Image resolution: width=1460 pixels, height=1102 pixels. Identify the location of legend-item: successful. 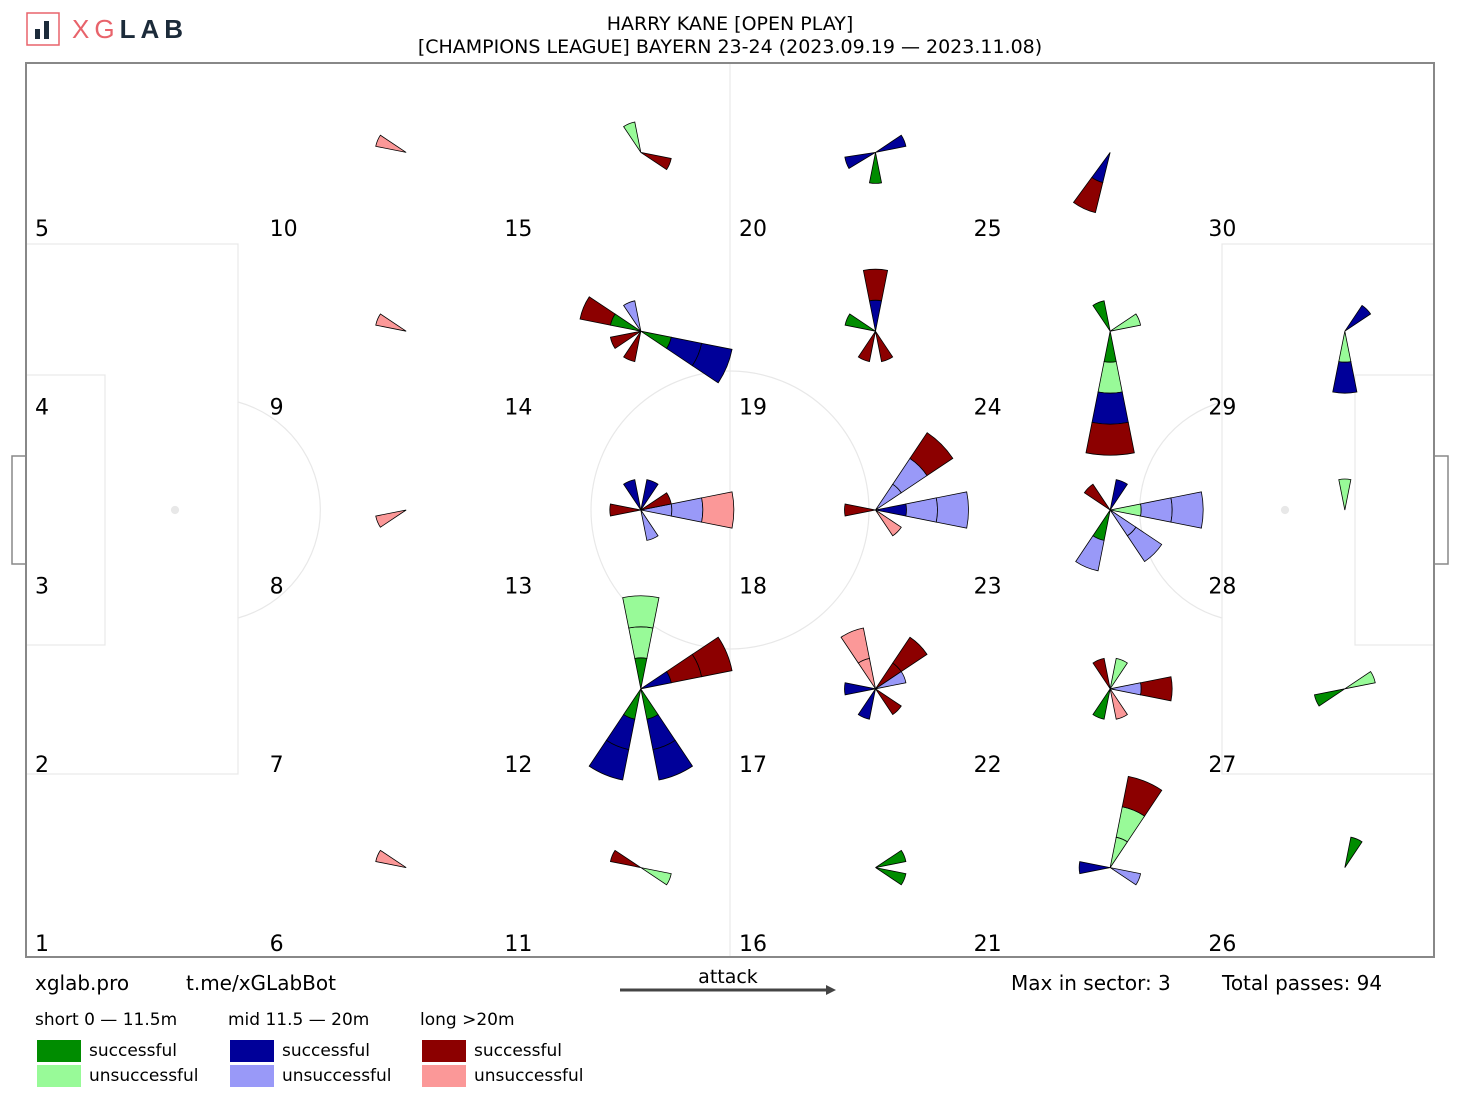
(130, 1050).